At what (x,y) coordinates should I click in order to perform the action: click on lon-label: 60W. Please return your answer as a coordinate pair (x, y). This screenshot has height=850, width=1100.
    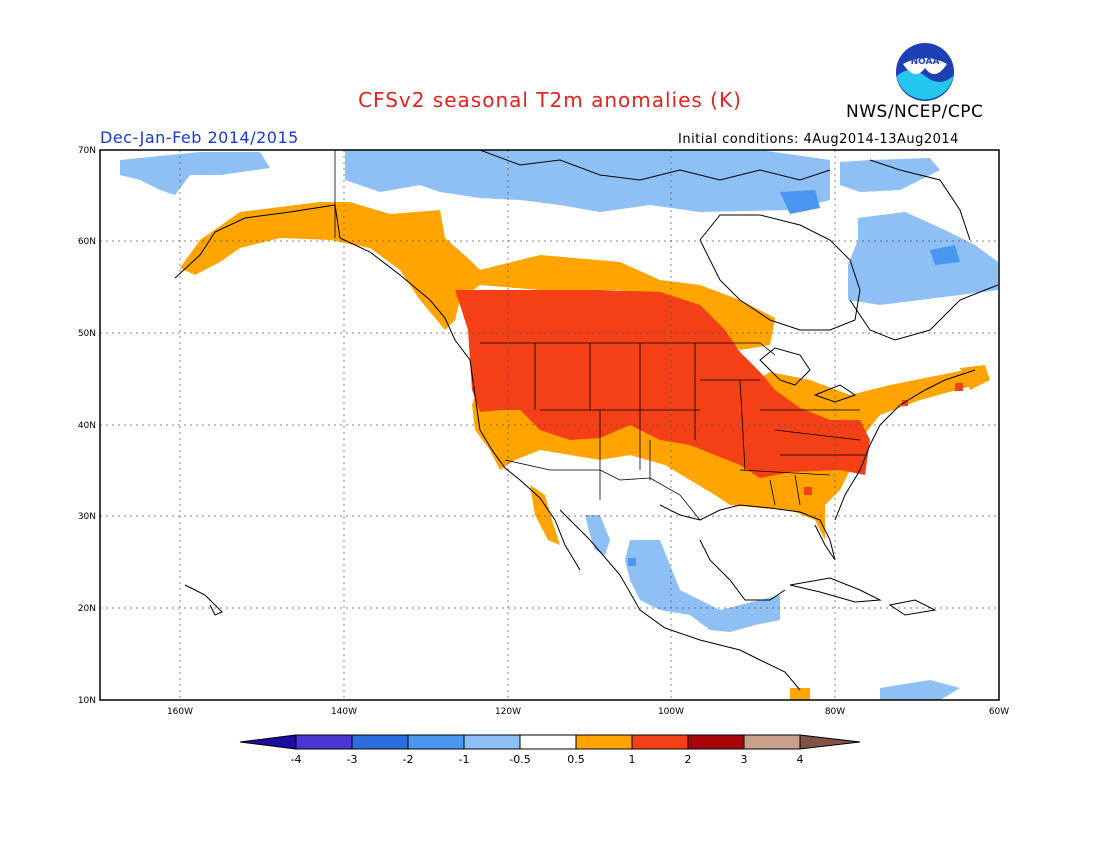
    Looking at the image, I should click on (999, 712).